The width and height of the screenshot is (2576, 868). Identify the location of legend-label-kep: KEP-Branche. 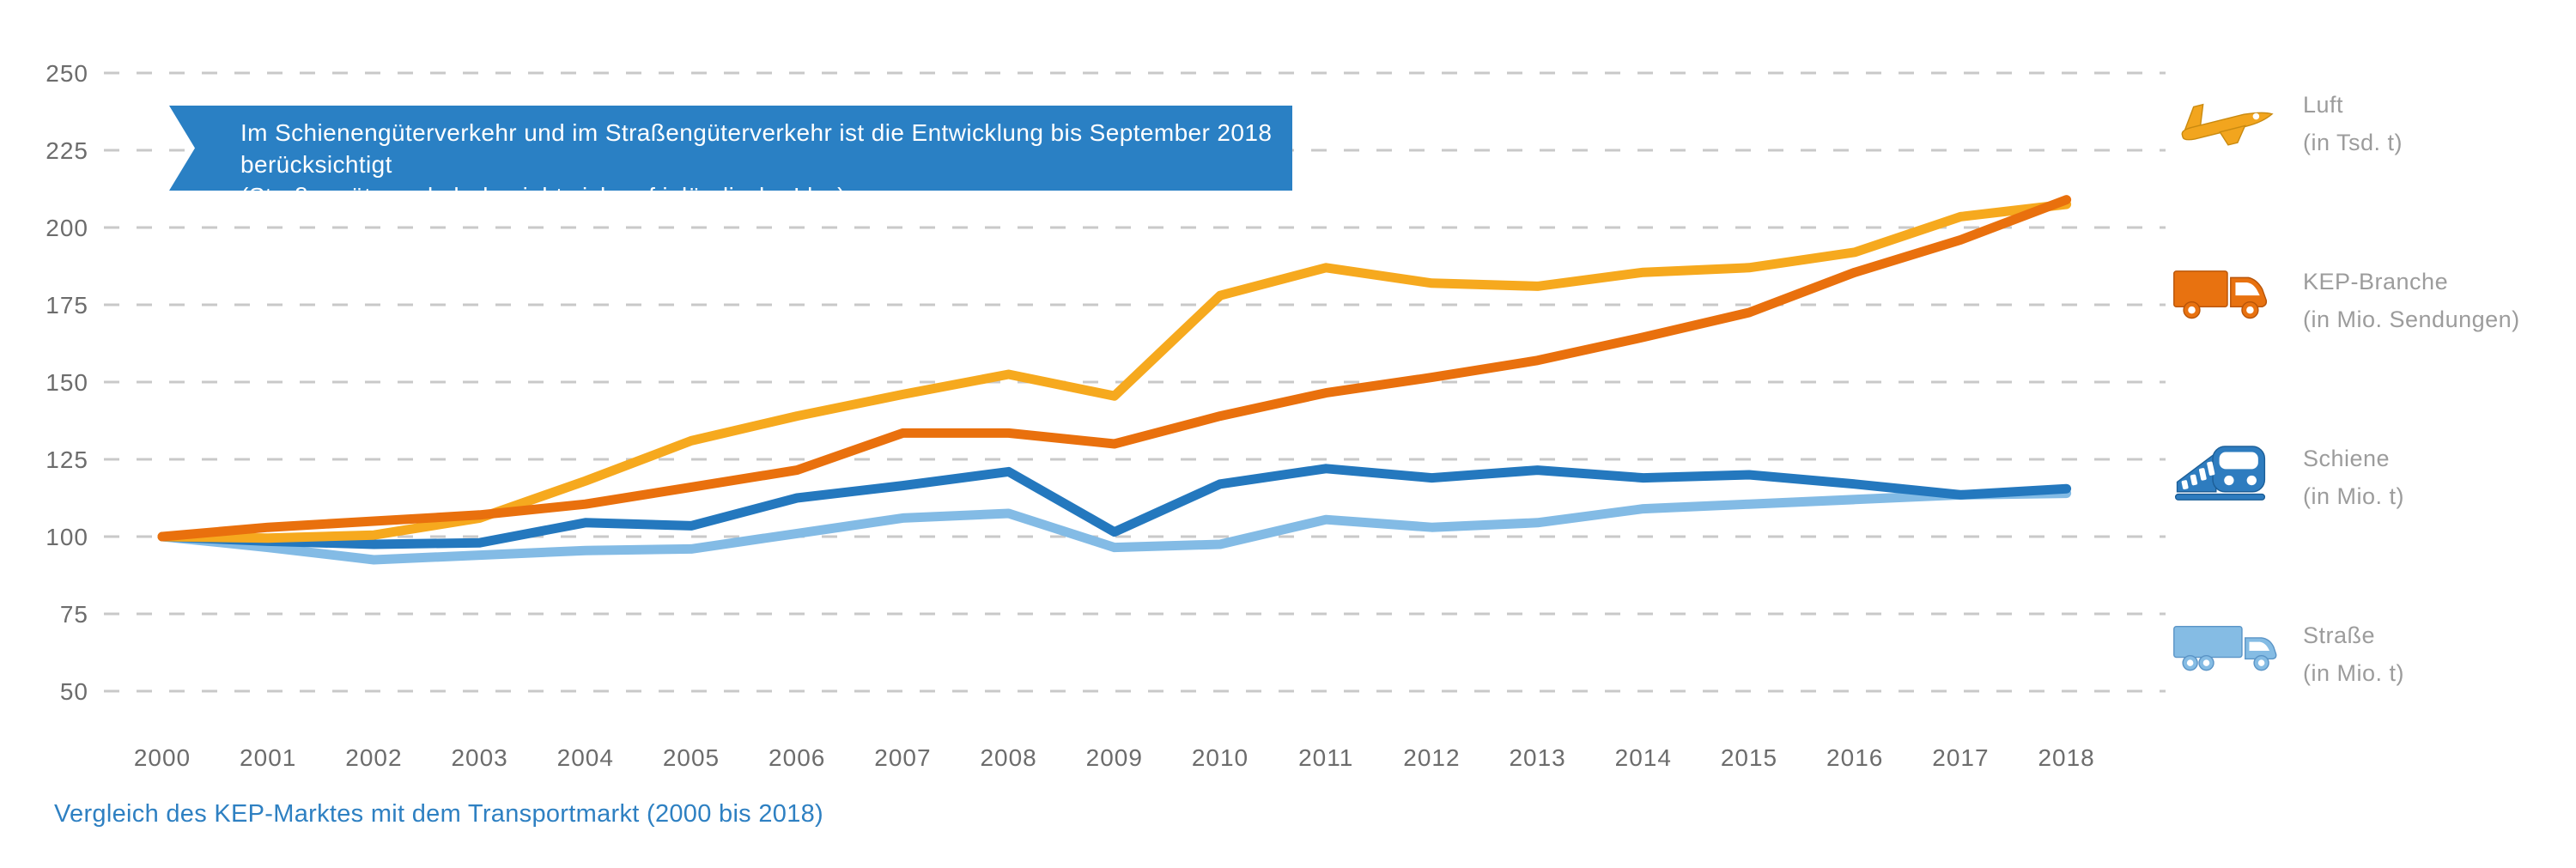
(2376, 281).